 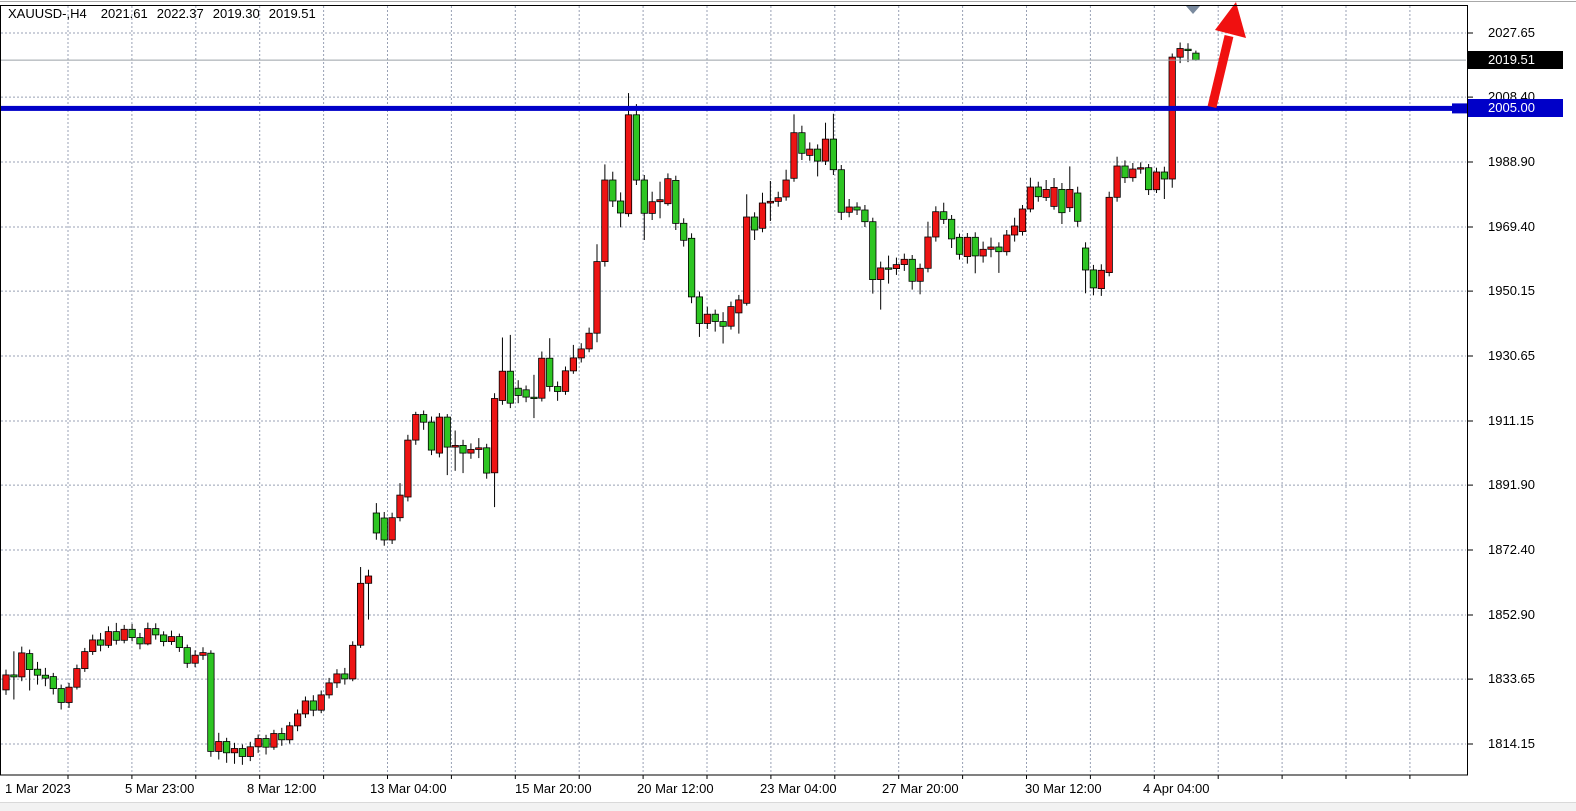 What do you see at coordinates (1063, 788) in the screenshot?
I see `time-axis-label: 30 Mar 12:00` at bounding box center [1063, 788].